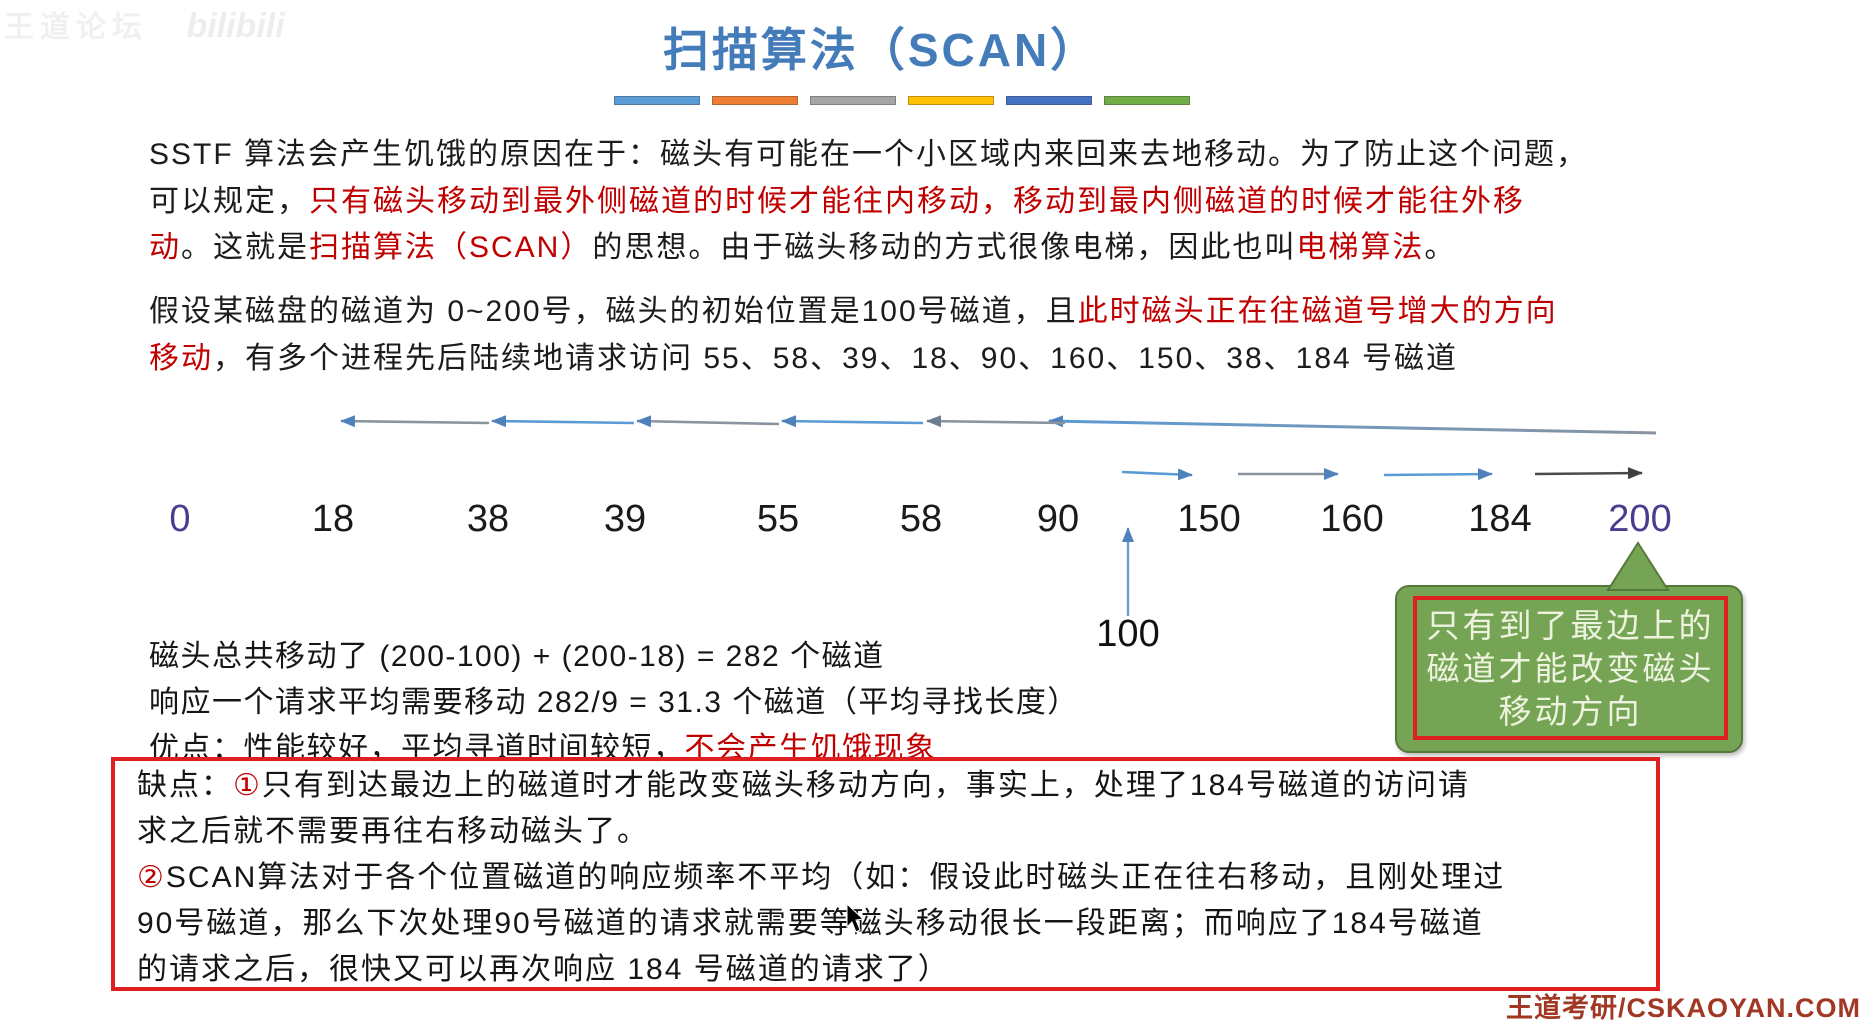 This screenshot has width=1869, height=1023. Describe the element at coordinates (76, 27) in the screenshot. I see `wangdao-logo: 王道论坛` at that location.